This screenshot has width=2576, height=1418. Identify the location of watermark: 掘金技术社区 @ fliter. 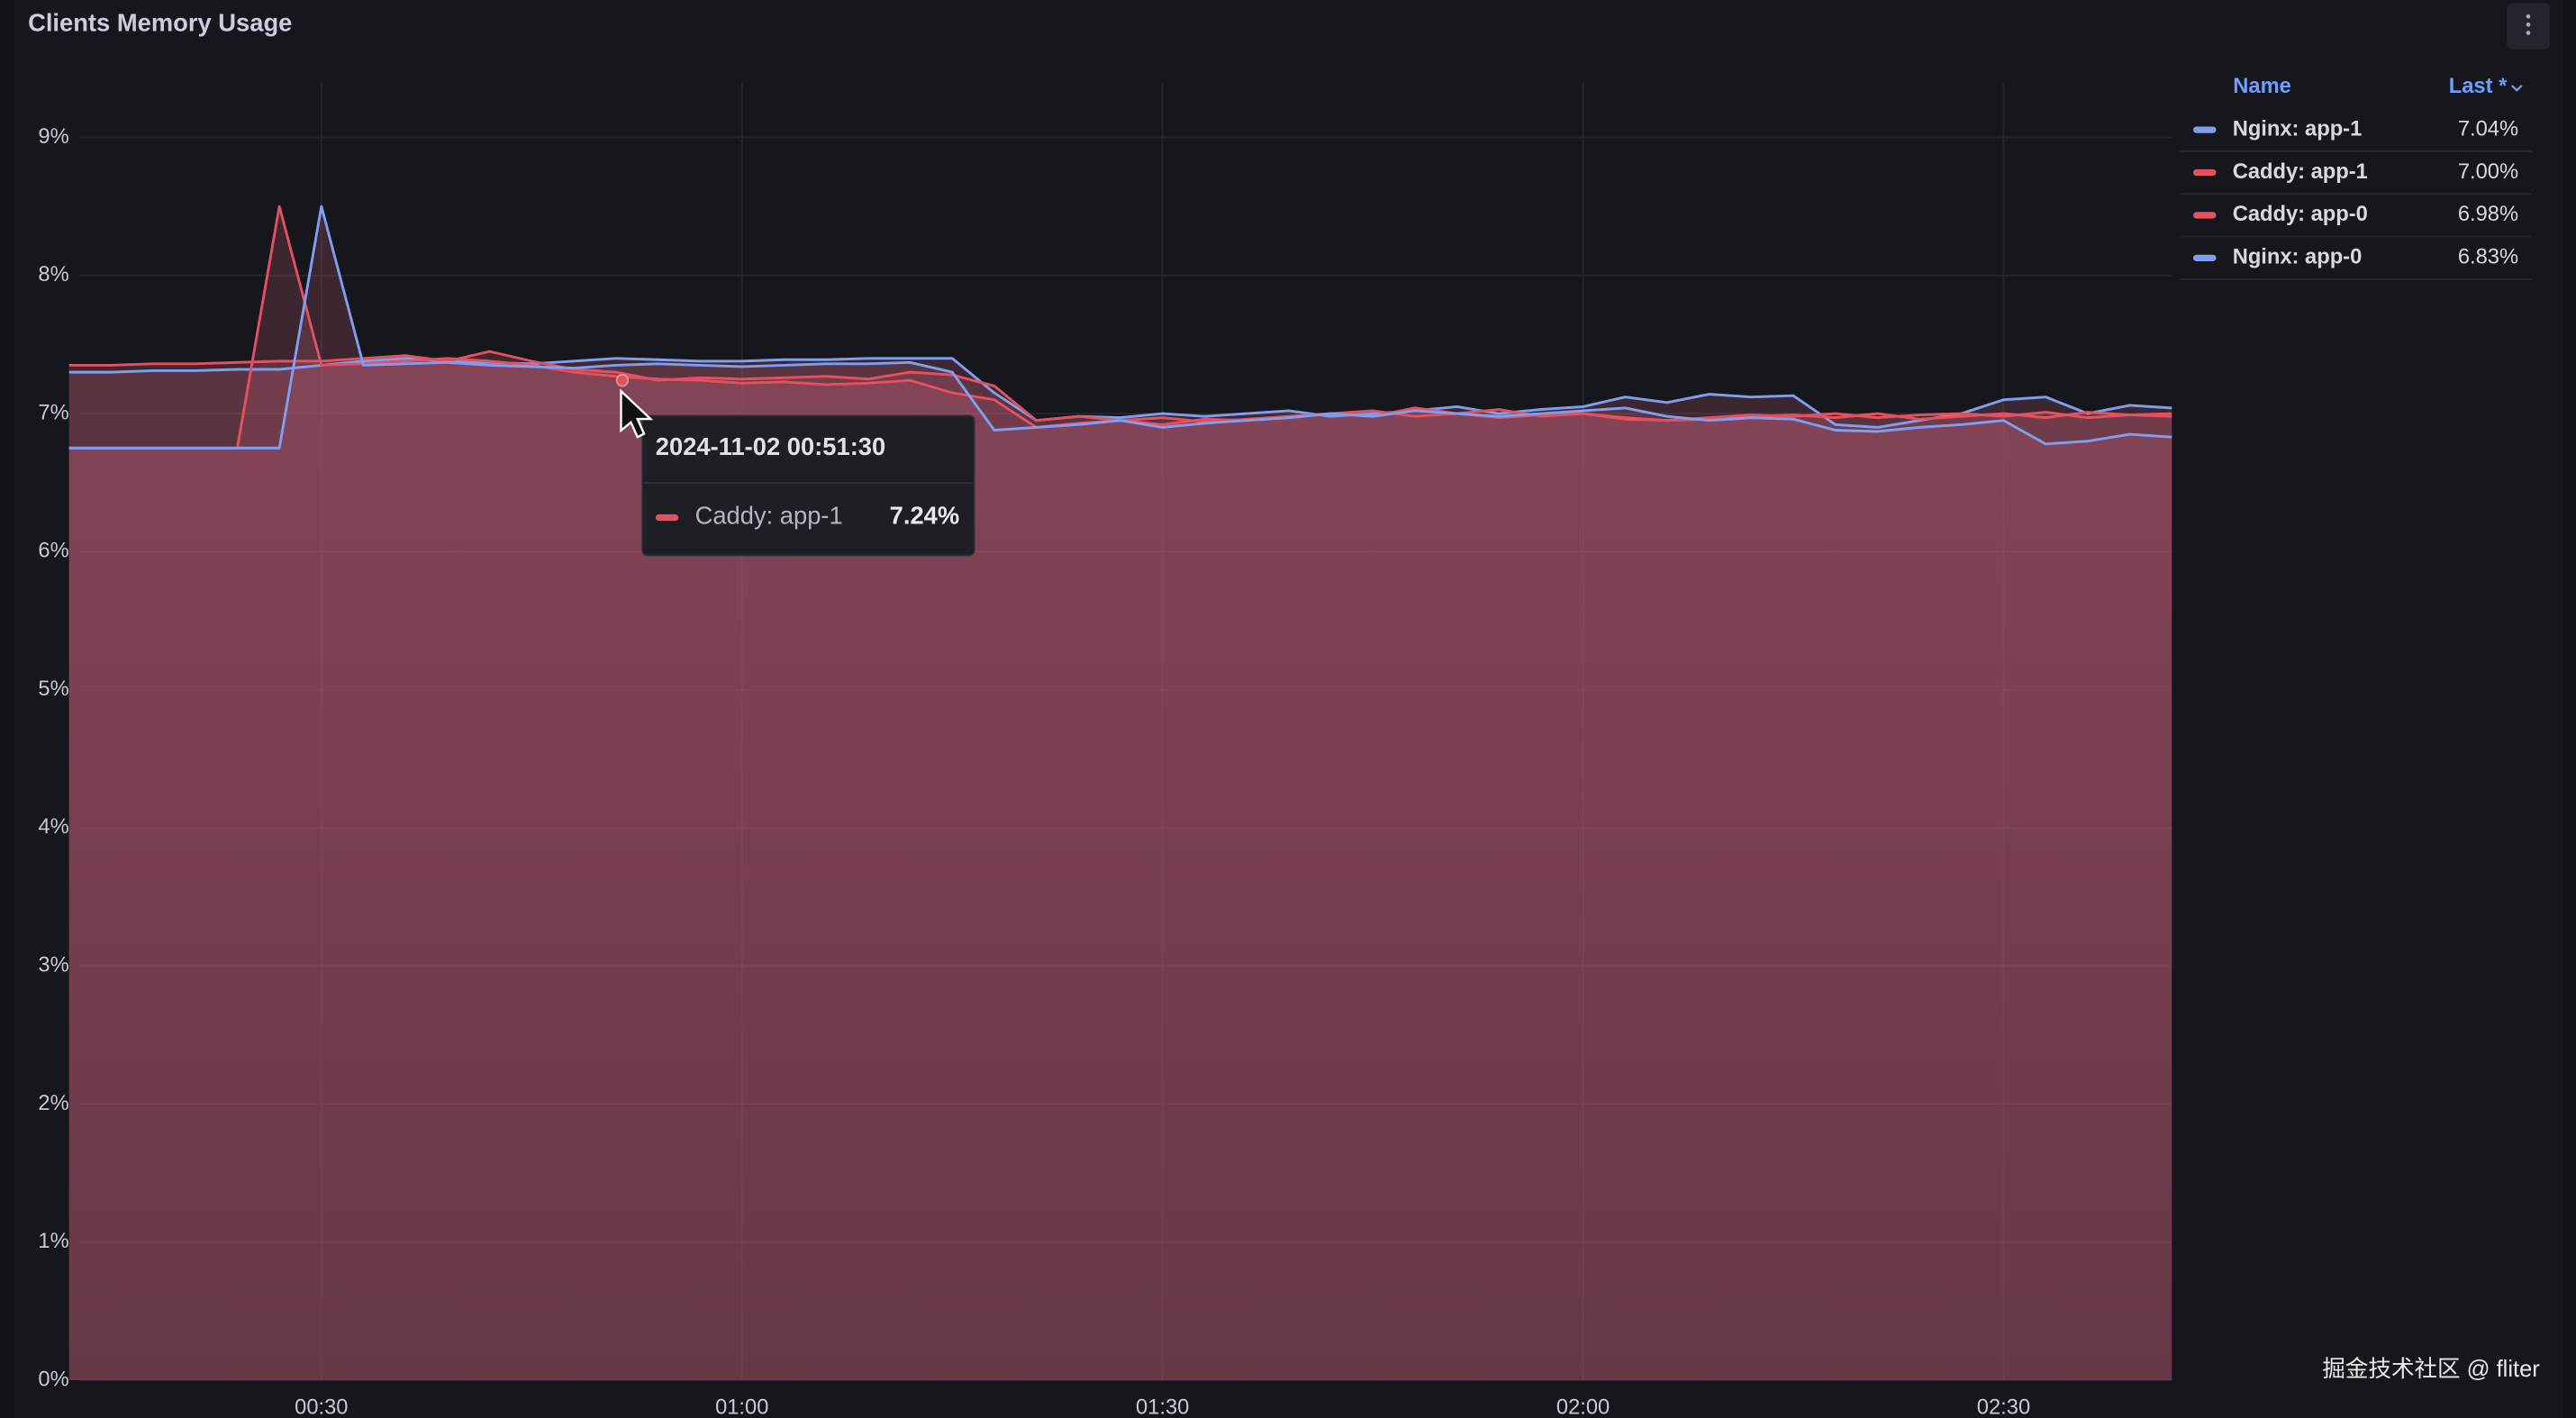
(2431, 1369).